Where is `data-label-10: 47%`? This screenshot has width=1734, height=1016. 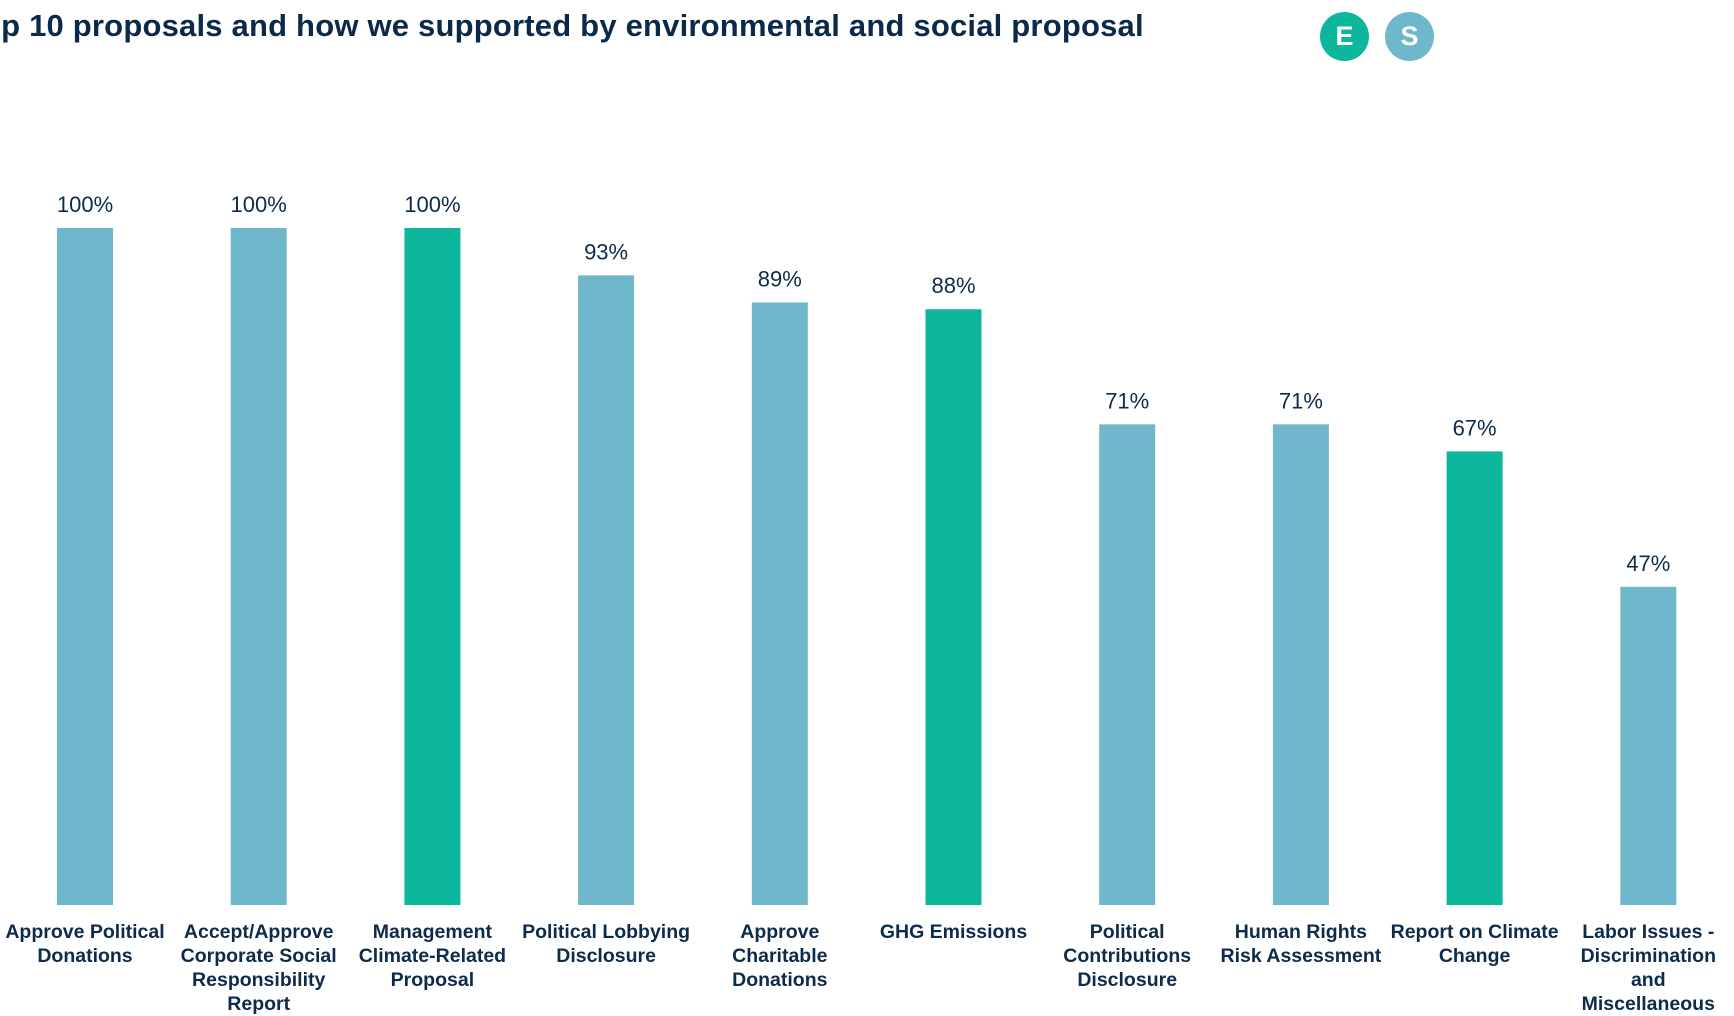 data-label-10: 47% is located at coordinates (1648, 563).